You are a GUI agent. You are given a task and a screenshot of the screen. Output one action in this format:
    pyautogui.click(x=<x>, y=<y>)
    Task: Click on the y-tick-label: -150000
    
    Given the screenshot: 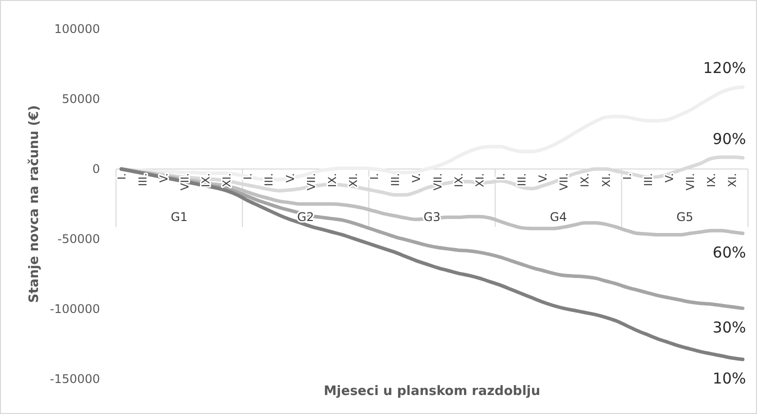 What is the action you would take?
    pyautogui.click(x=75, y=379)
    